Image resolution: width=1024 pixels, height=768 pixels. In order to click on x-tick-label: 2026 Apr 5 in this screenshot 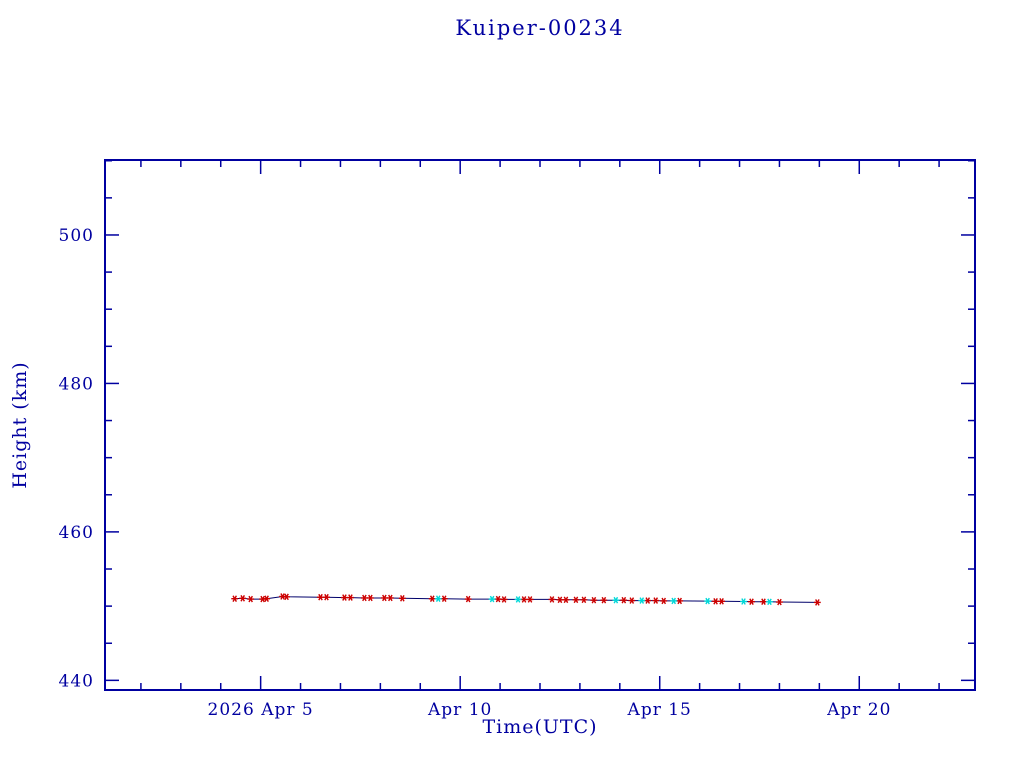, I will do `click(261, 710)`.